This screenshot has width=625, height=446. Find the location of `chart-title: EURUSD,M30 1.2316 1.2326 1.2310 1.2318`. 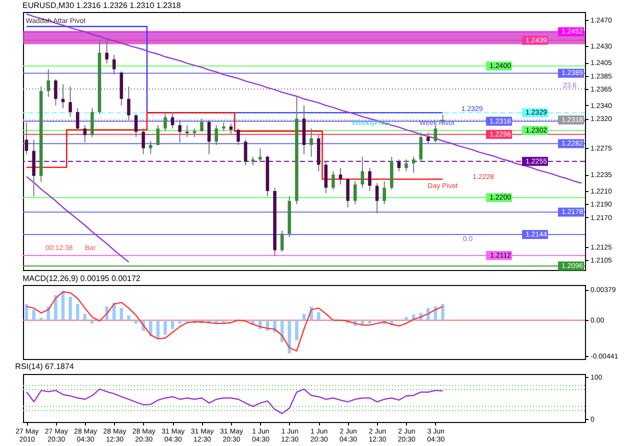

chart-title: EURUSD,M30 1.2316 1.2326 1.2310 1.2318 is located at coordinates (102, 5).